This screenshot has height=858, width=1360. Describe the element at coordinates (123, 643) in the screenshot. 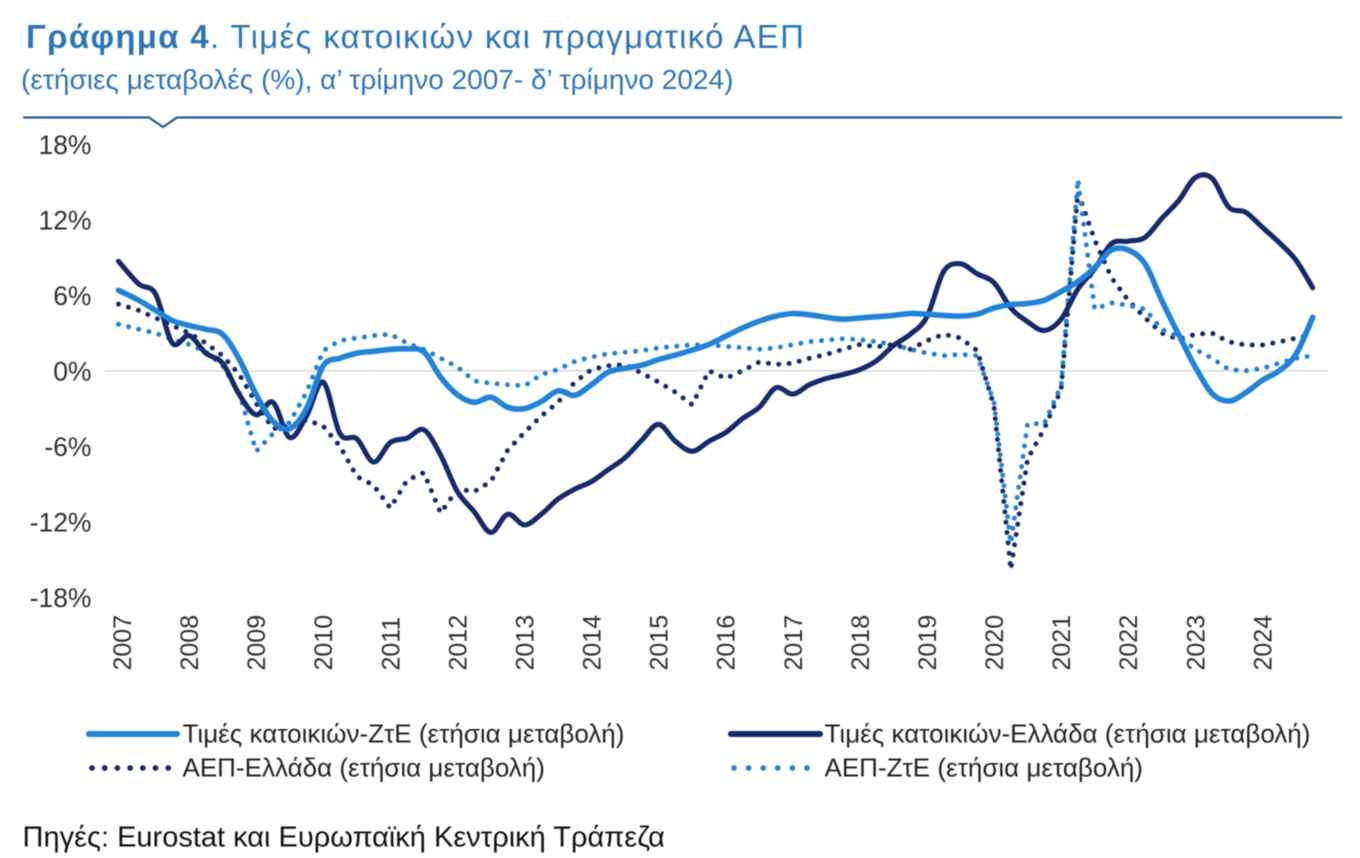

I see `svg-text: 2007` at that location.